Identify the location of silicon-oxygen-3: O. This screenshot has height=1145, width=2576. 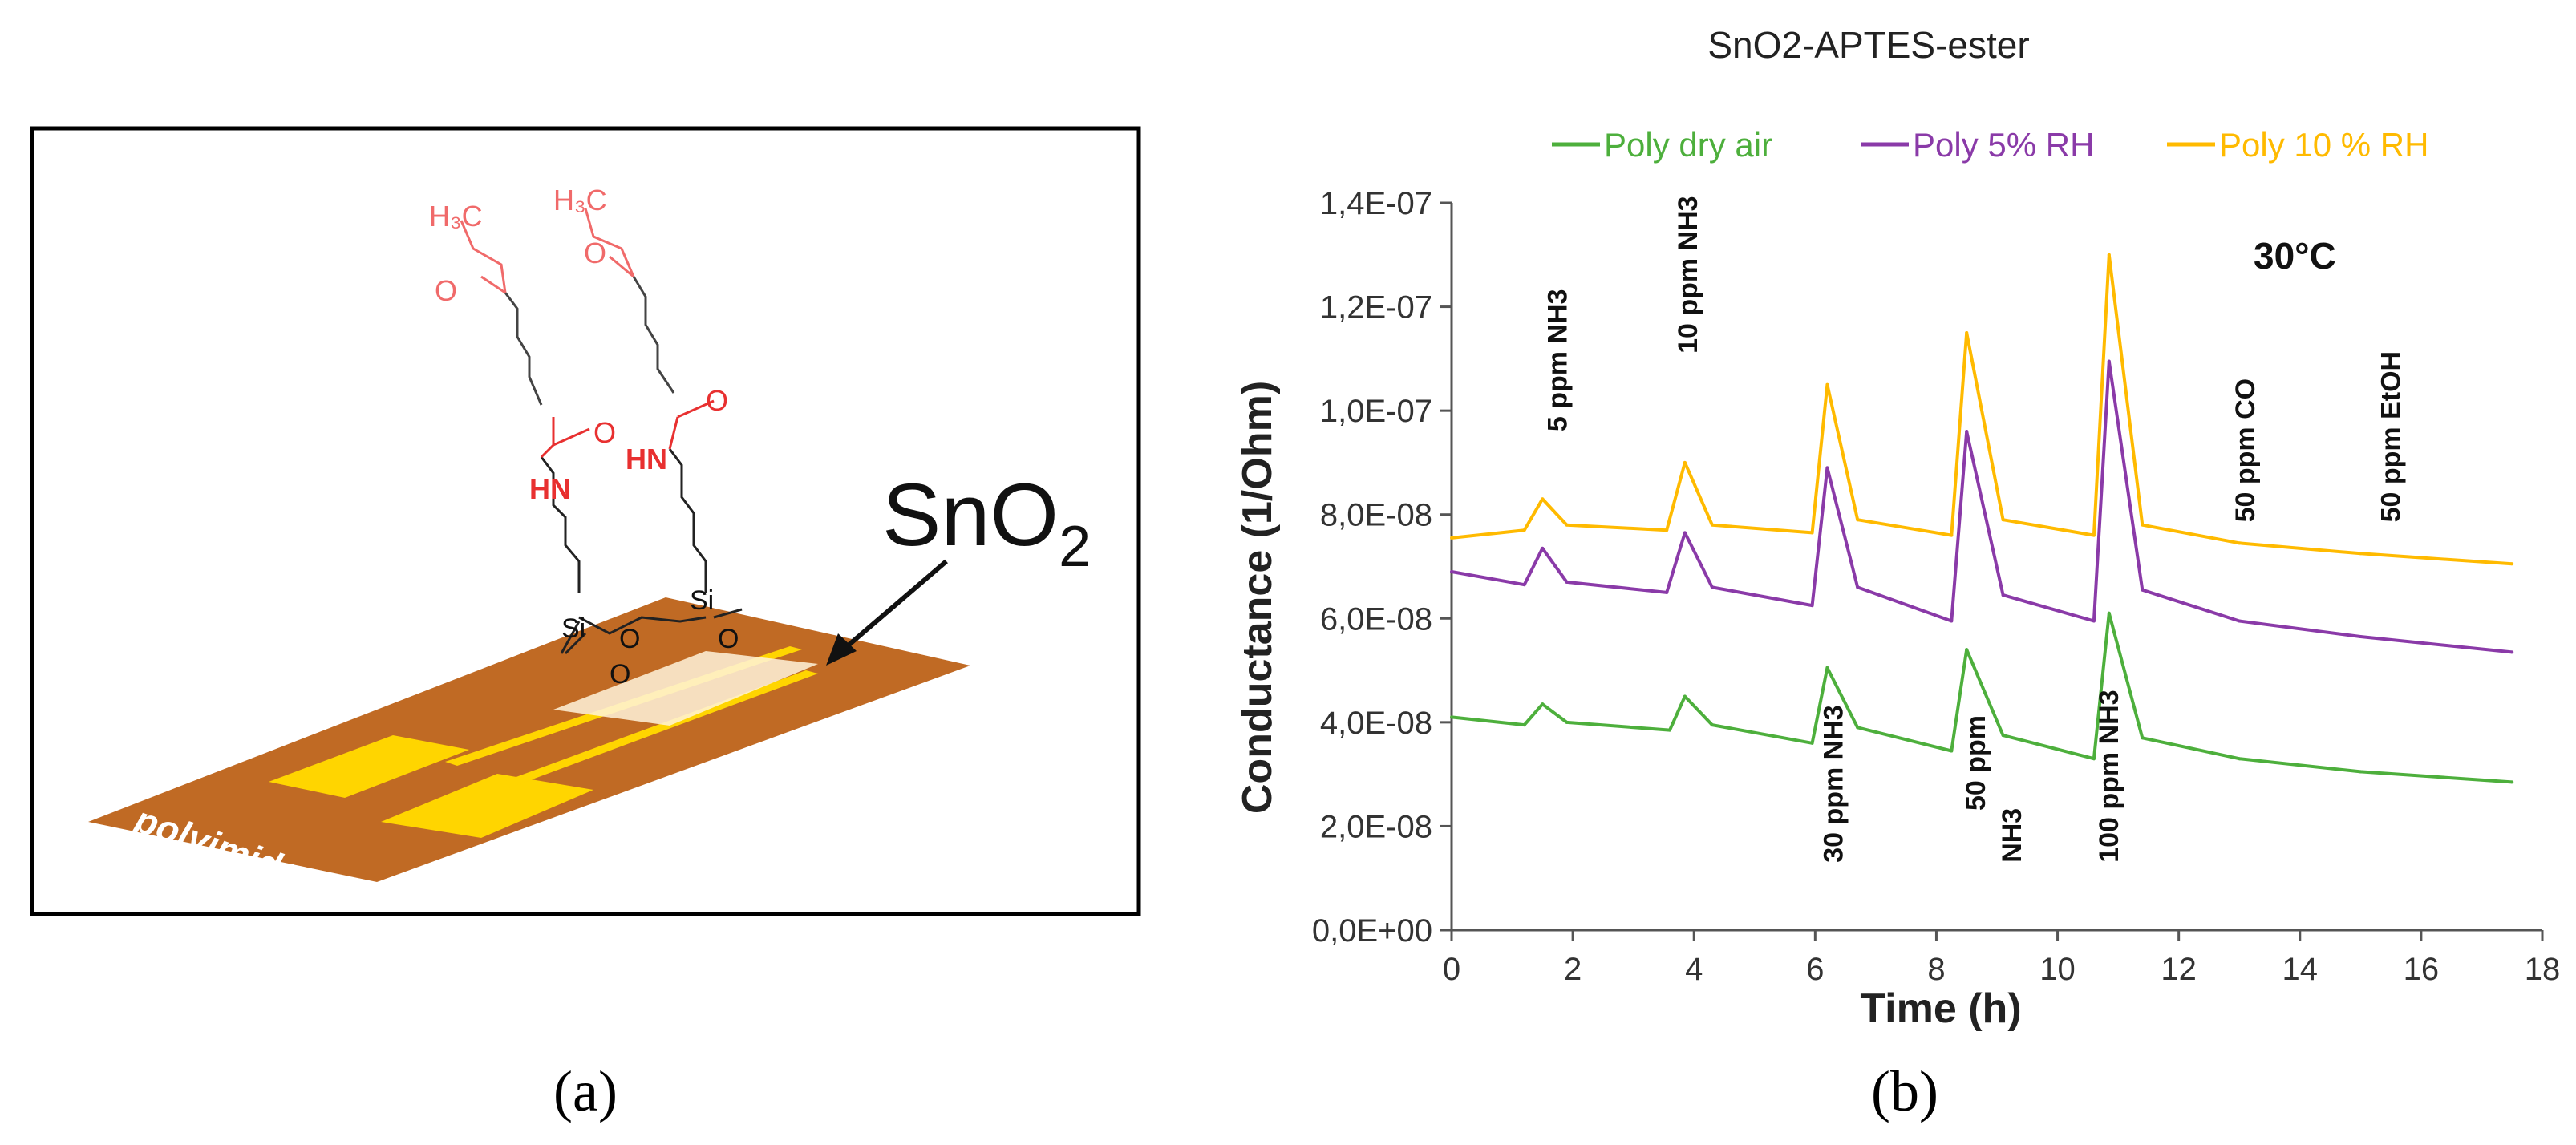
(728, 639).